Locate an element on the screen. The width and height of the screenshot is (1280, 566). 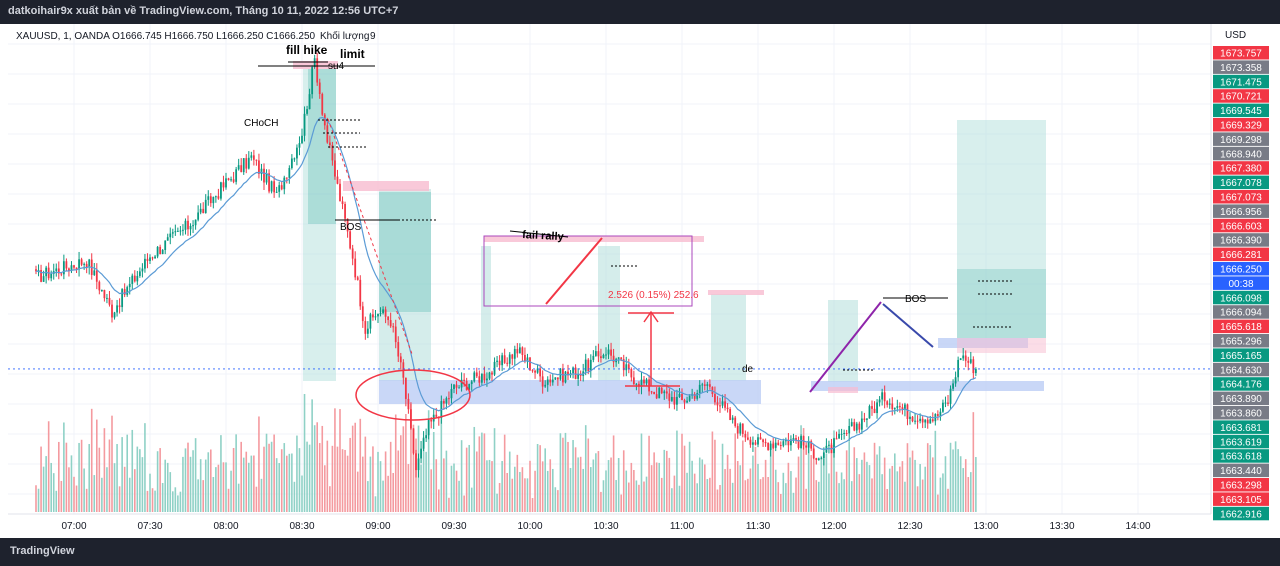
time-tick-3: 08:30 is located at coordinates (301, 526).